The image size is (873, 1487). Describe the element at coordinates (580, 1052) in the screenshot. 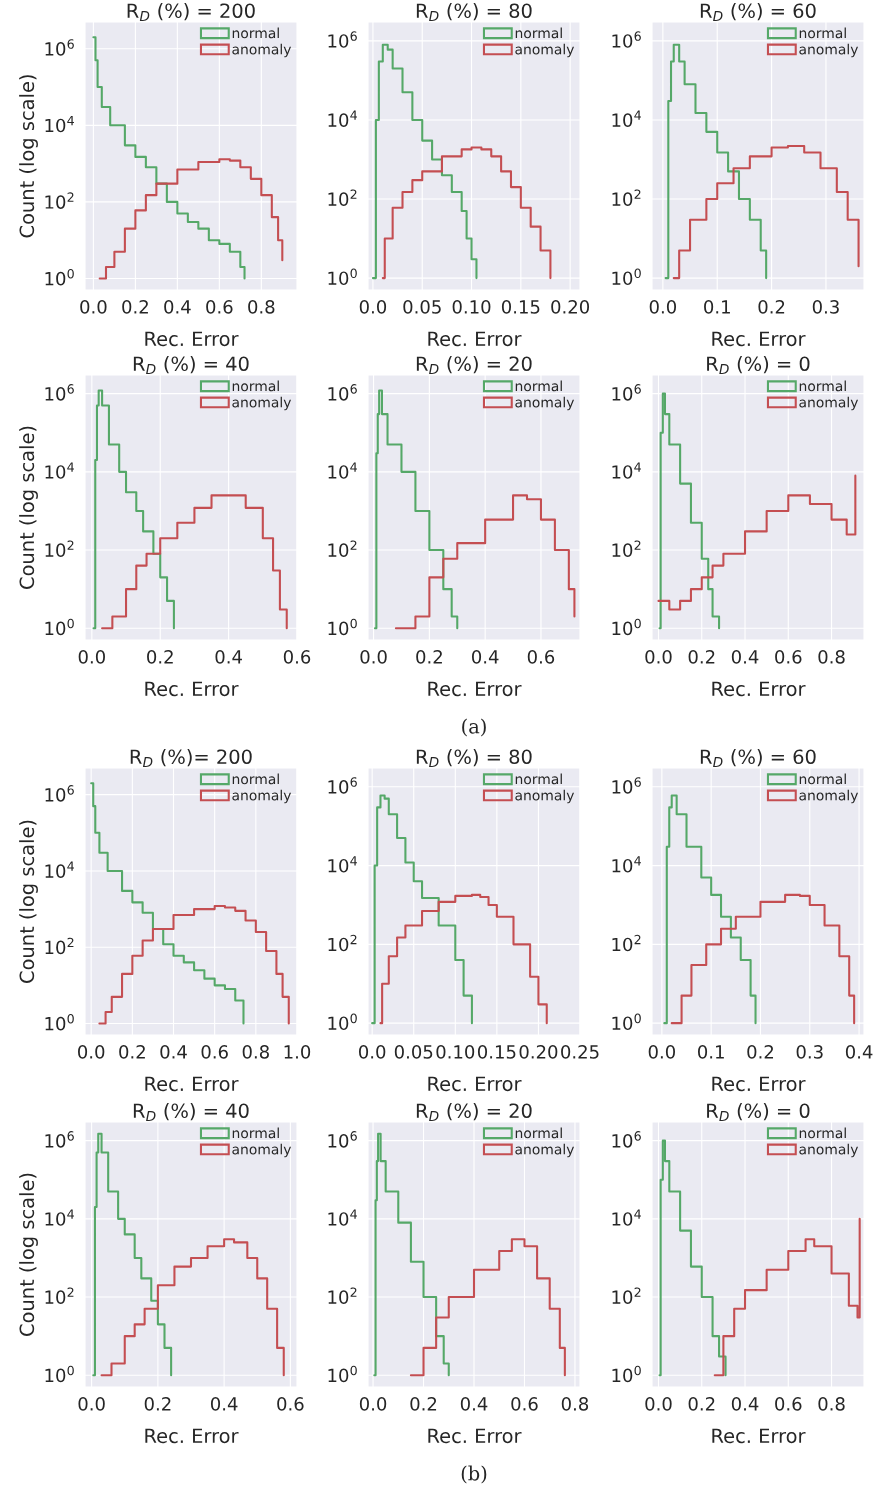

I see `x-tick-label: 0.25` at that location.